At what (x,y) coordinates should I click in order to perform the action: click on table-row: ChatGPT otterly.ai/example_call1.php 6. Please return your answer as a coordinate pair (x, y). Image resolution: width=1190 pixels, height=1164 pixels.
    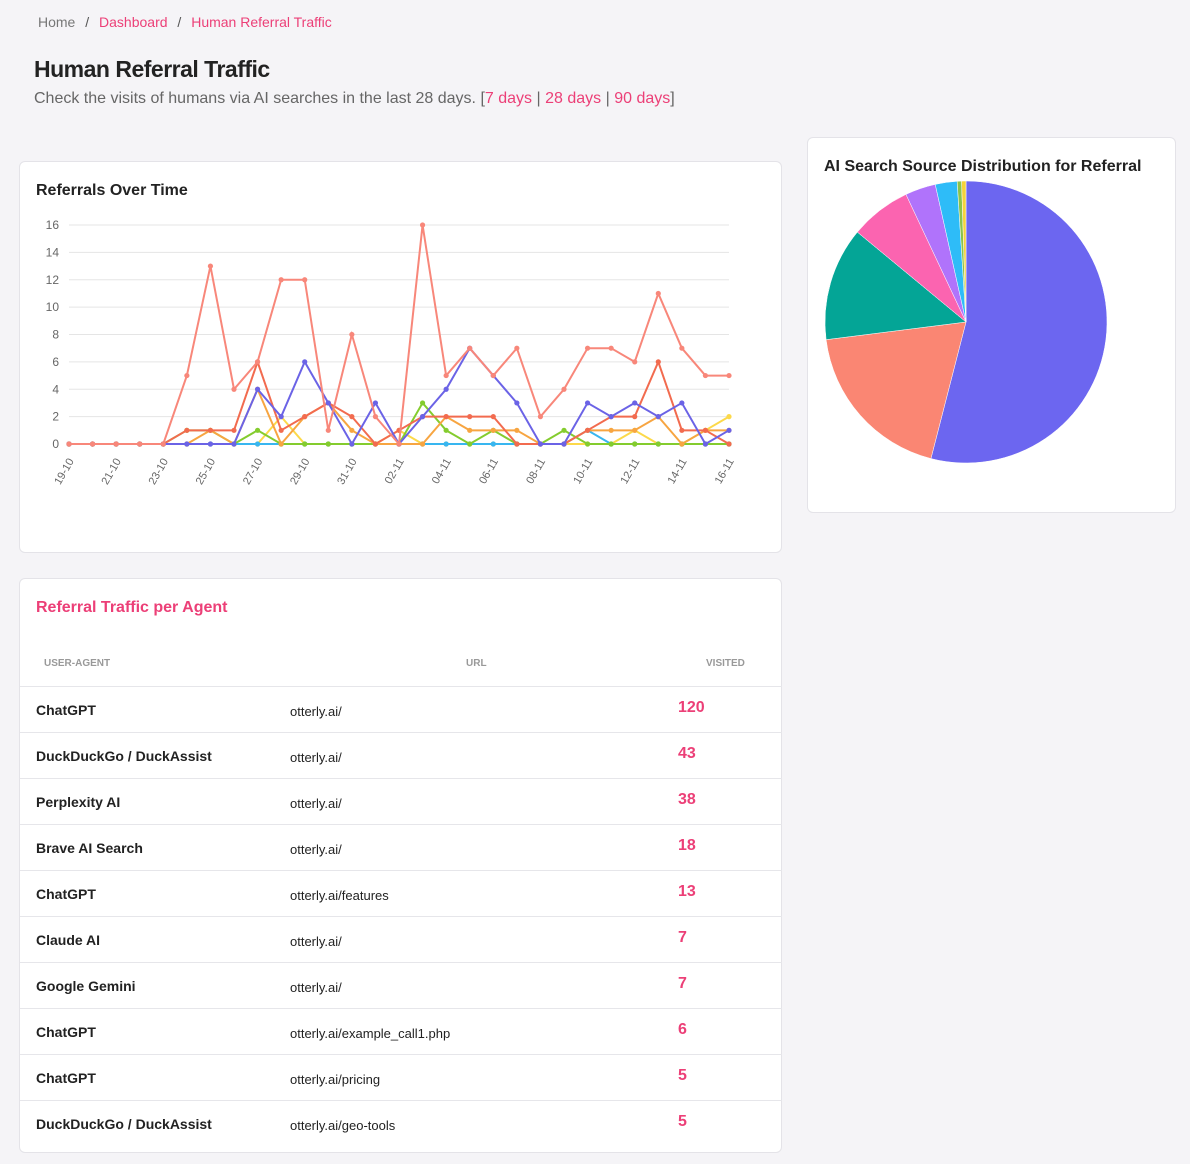
    Looking at the image, I should click on (401, 1031).